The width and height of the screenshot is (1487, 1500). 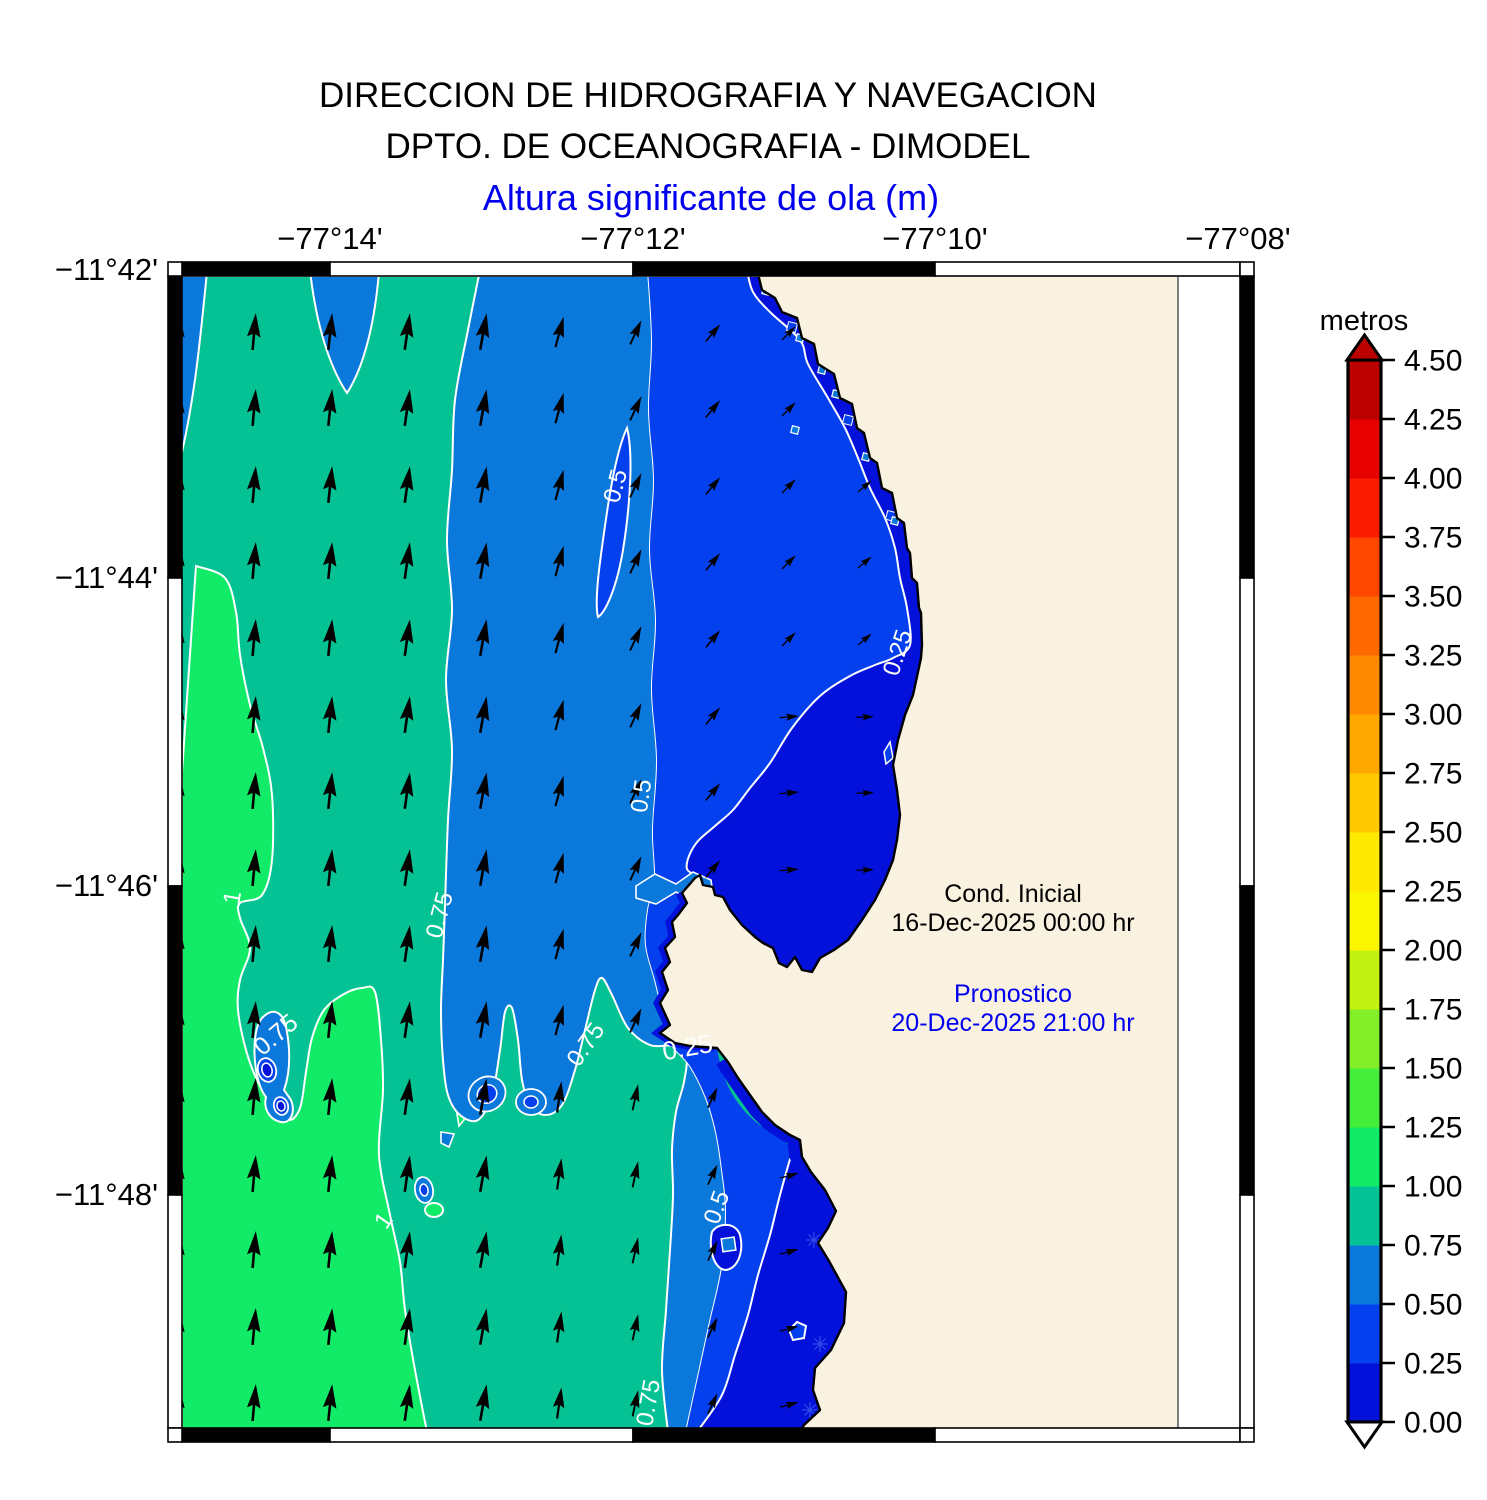 What do you see at coordinates (1433, 1305) in the screenshot?
I see `svg-text: 0.50` at bounding box center [1433, 1305].